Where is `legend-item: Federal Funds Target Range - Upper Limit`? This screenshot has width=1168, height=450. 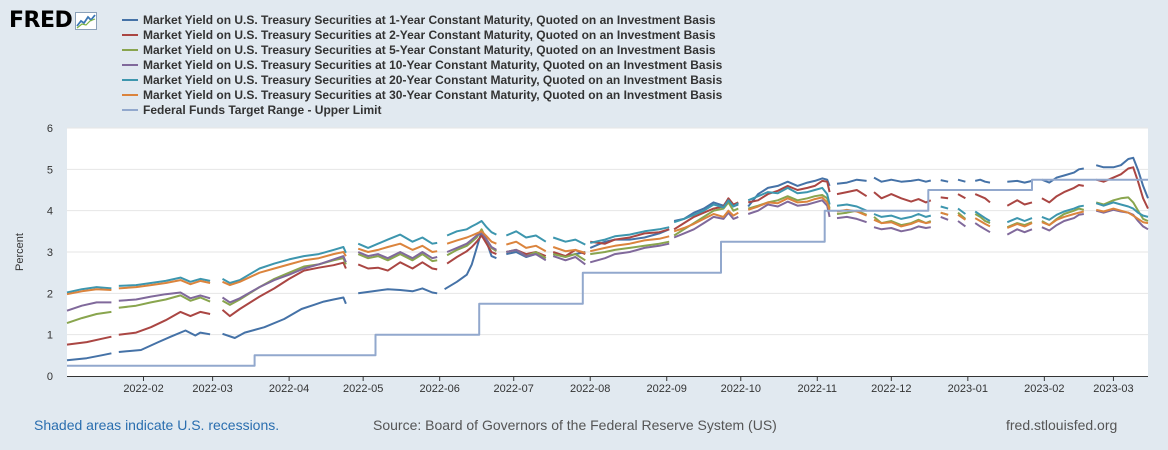 legend-item: Federal Funds Target Range - Upper Limit is located at coordinates (422, 109).